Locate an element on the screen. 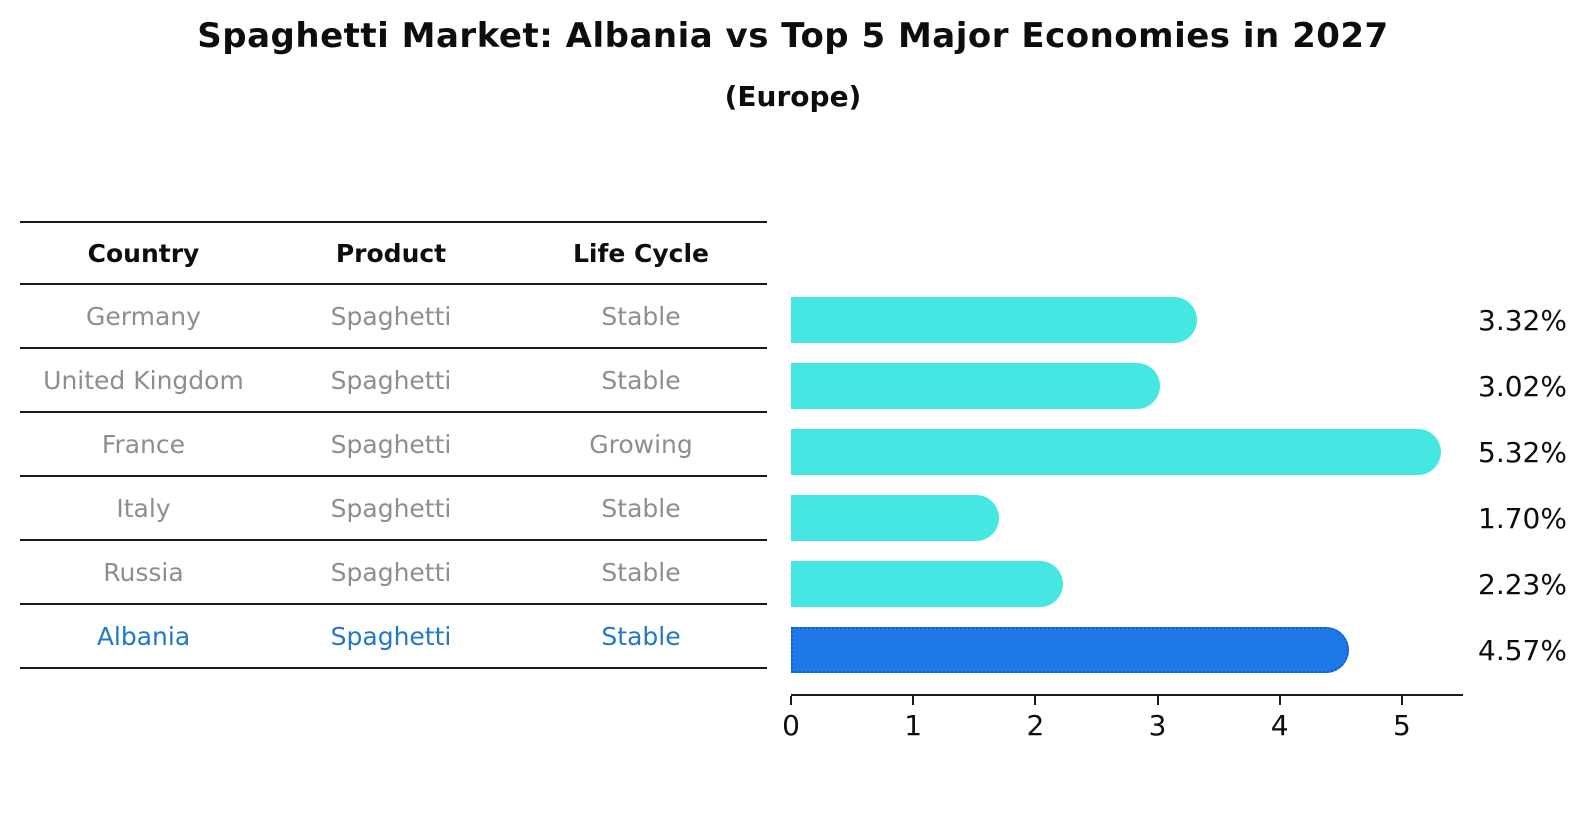 Image resolution: width=1586 pixels, height=823 pixels. x-axis: 0 1 2 3 4 5 is located at coordinates (1122, 724).